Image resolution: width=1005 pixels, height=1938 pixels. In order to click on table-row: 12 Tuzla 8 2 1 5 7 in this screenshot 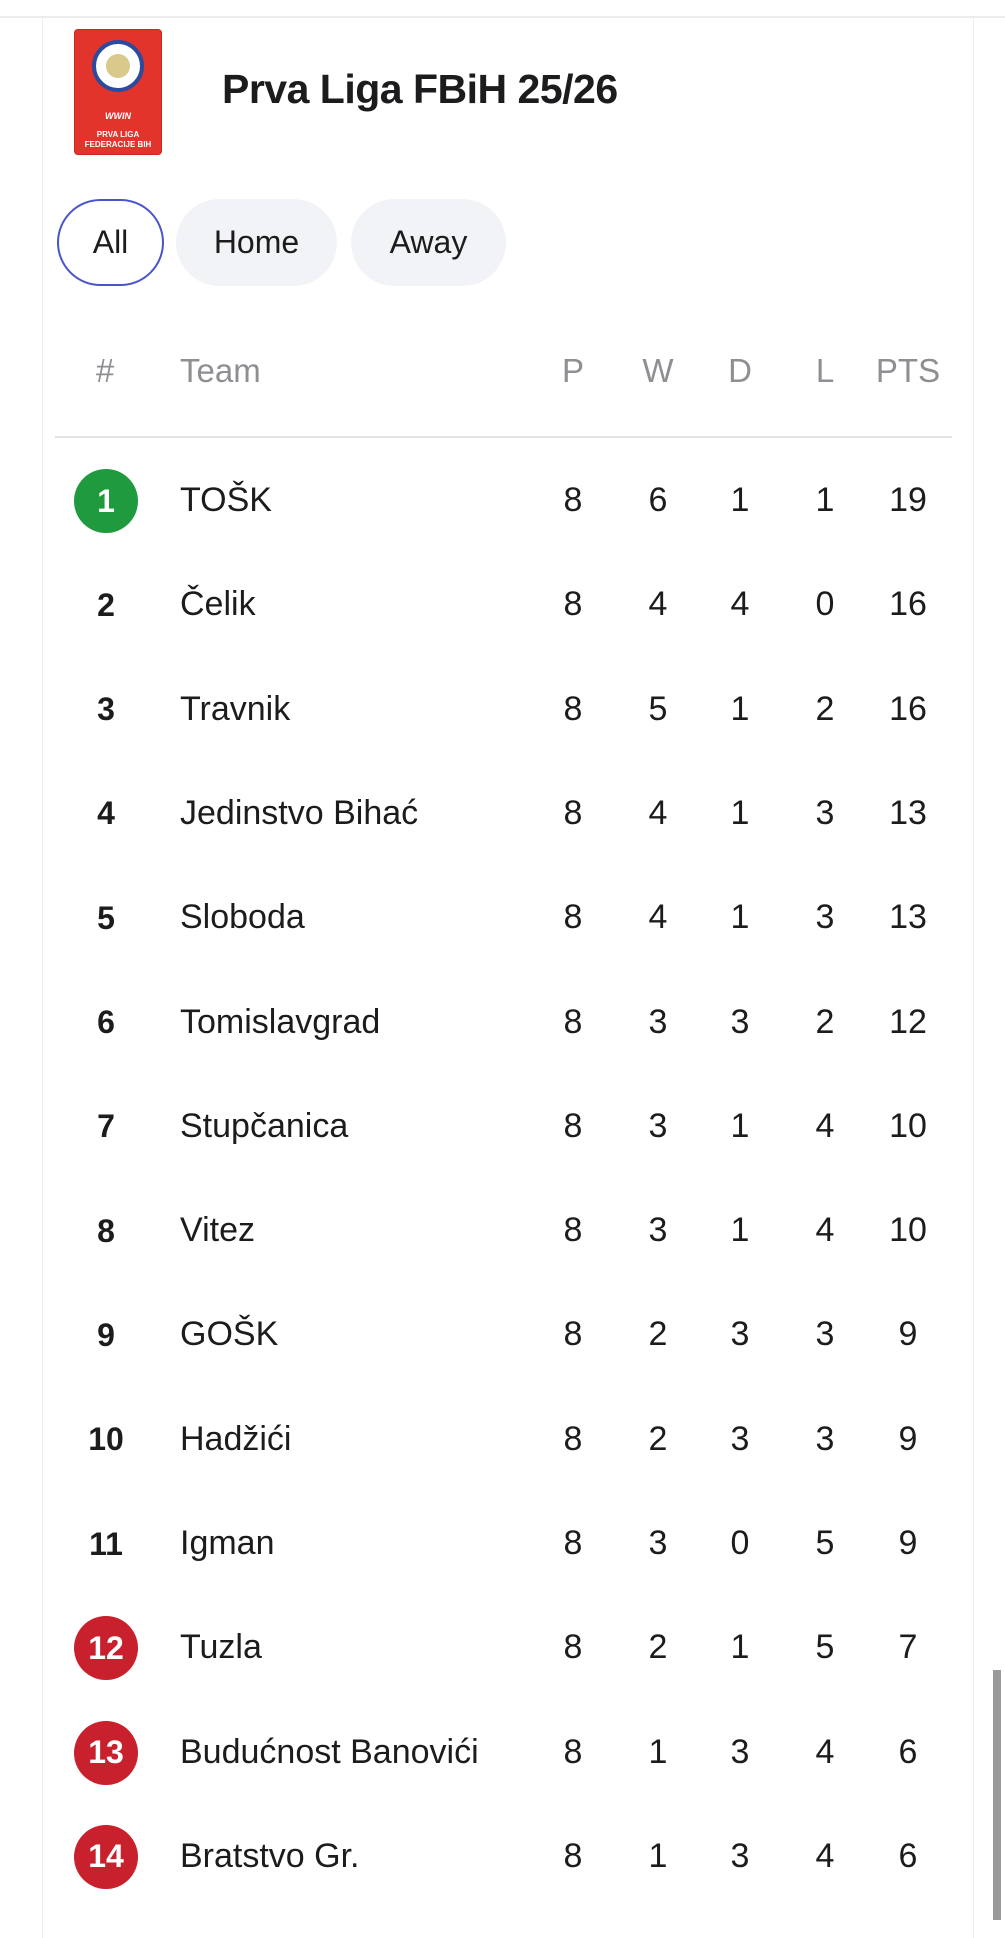, I will do `click(502, 1648)`.